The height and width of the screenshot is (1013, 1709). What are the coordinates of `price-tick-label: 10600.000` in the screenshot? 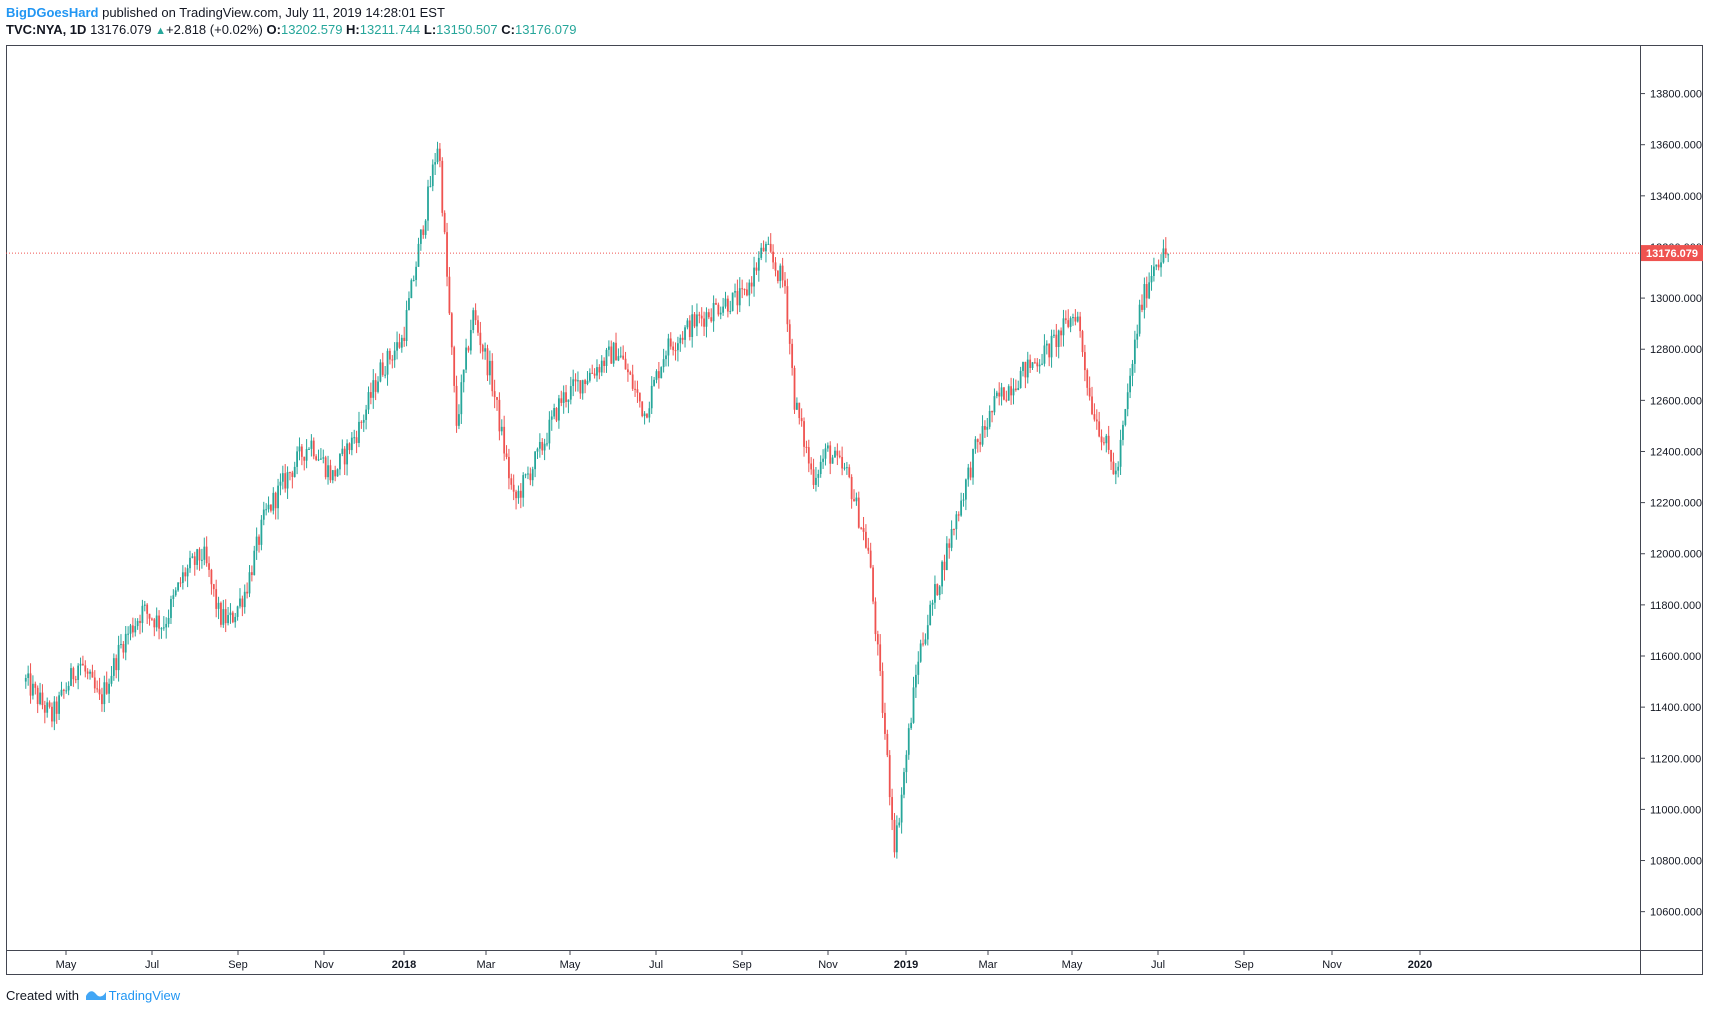 It's located at (1676, 913).